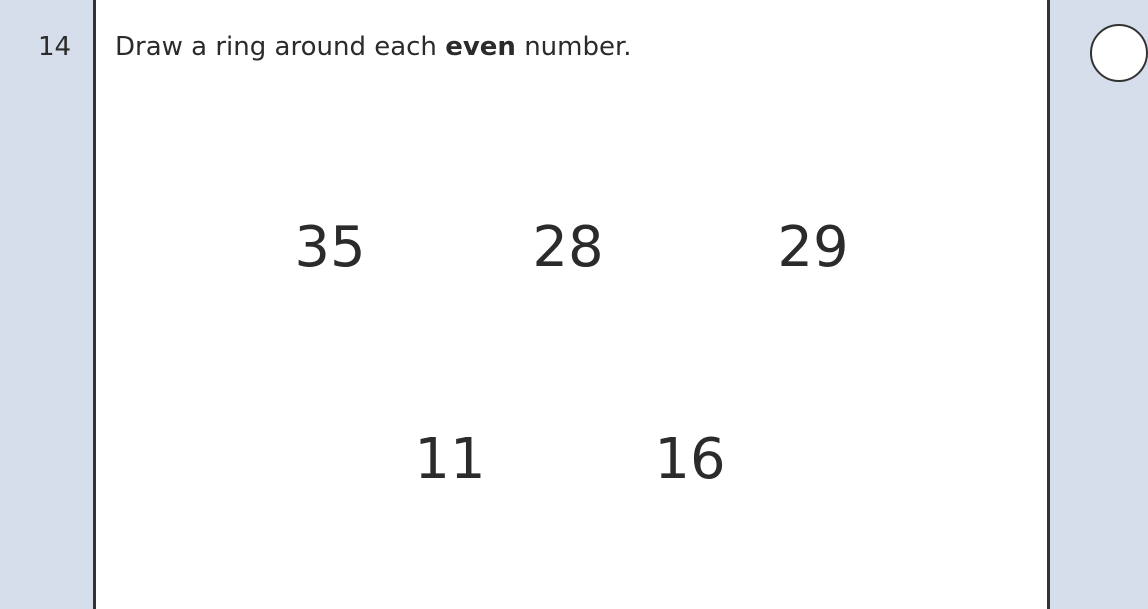  Describe the element at coordinates (480, 47) in the screenshot. I see `prompt-bold: even` at that location.